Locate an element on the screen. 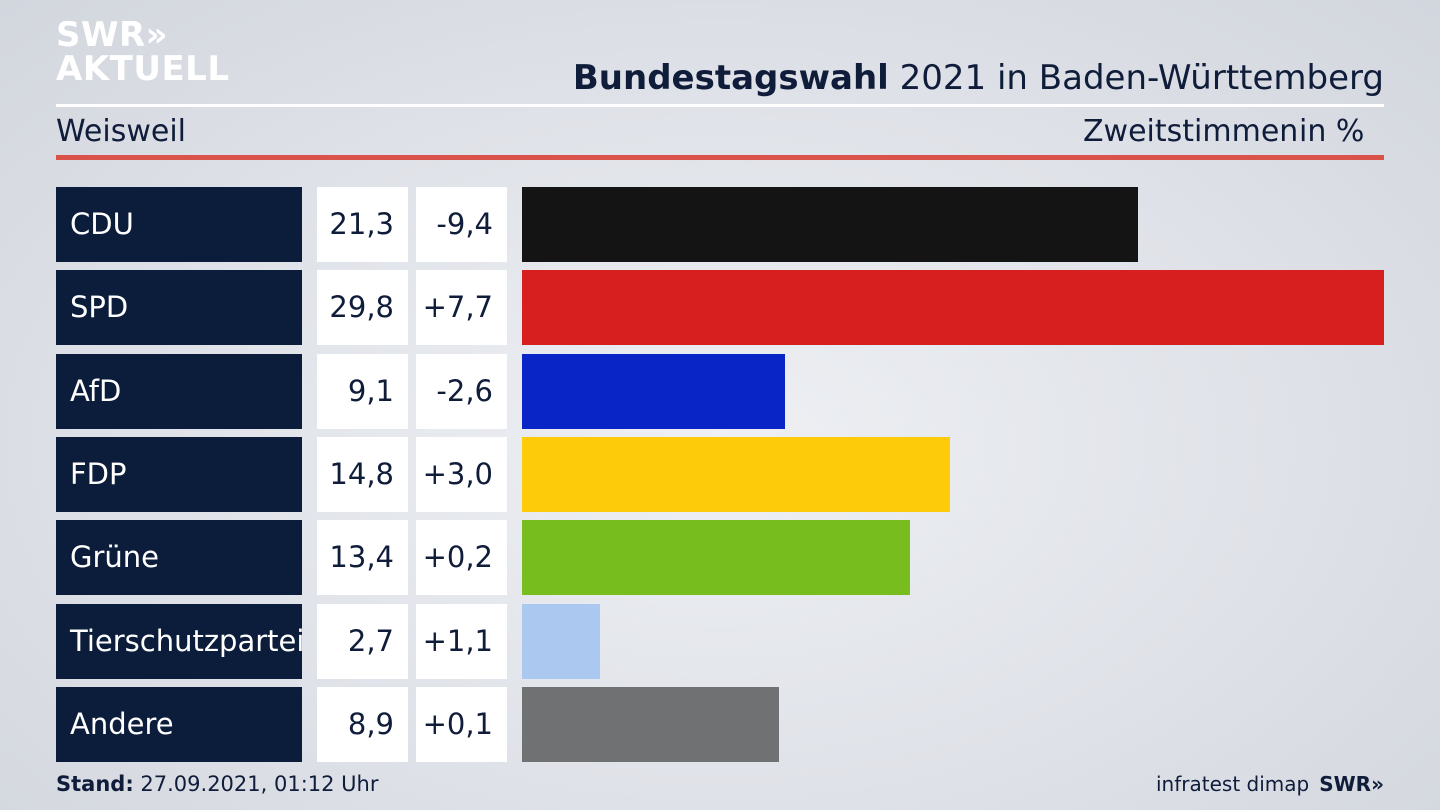  party-label: CDU is located at coordinates (179, 224).